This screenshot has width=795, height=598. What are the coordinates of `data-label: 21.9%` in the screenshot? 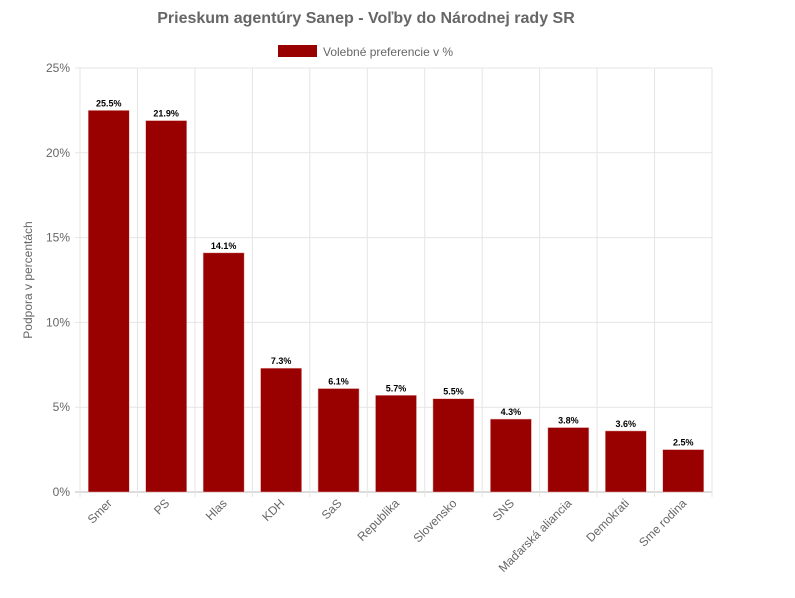 It's located at (166, 114).